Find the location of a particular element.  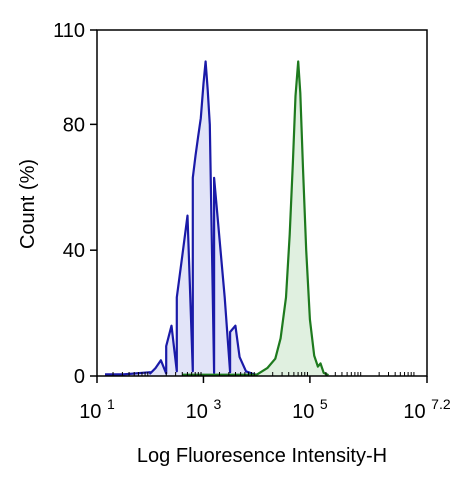

y-tick-label: 0 is located at coordinates (79, 377).